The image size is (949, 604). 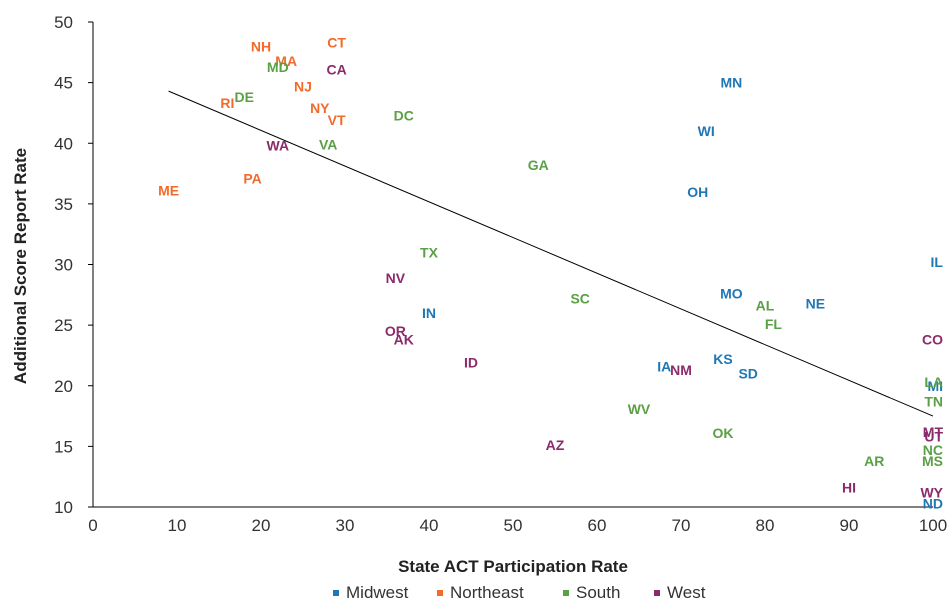 I want to click on data-point-va: VA, so click(x=328, y=144).